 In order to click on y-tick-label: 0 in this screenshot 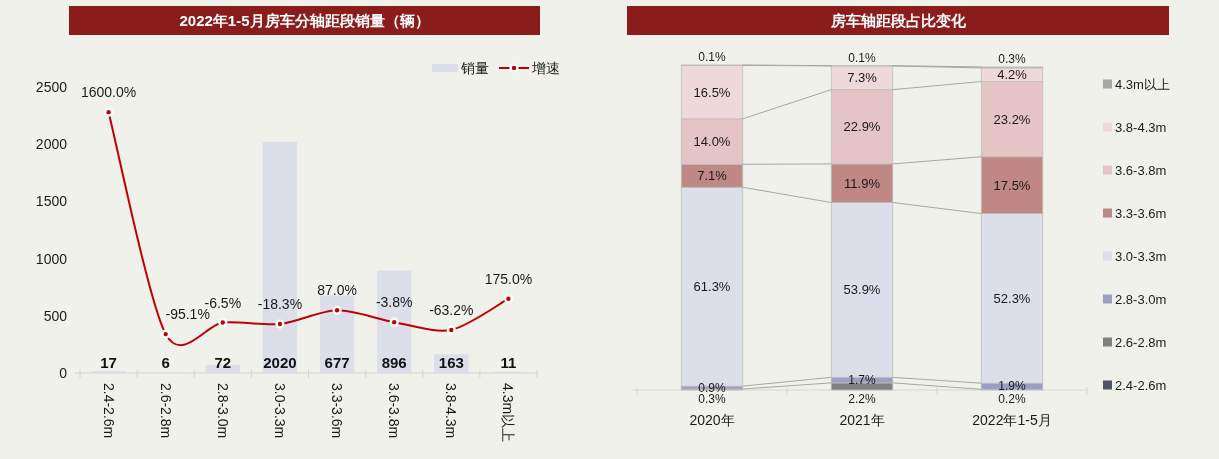, I will do `click(63, 373)`.